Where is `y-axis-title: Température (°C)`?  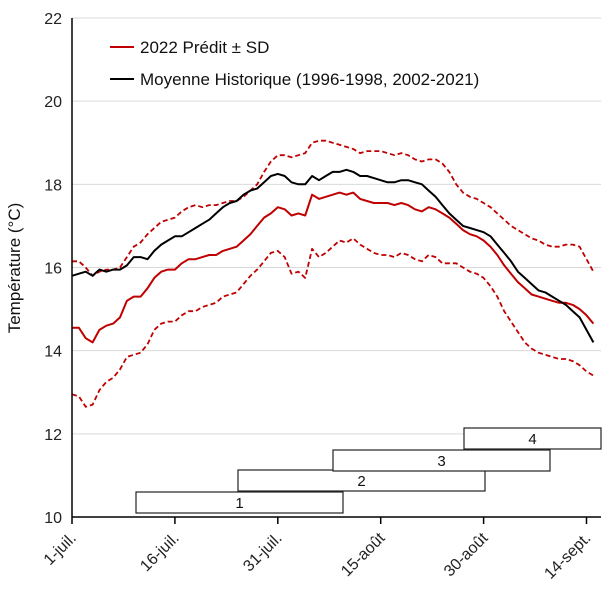
y-axis-title: Température (°C) is located at coordinates (14, 268).